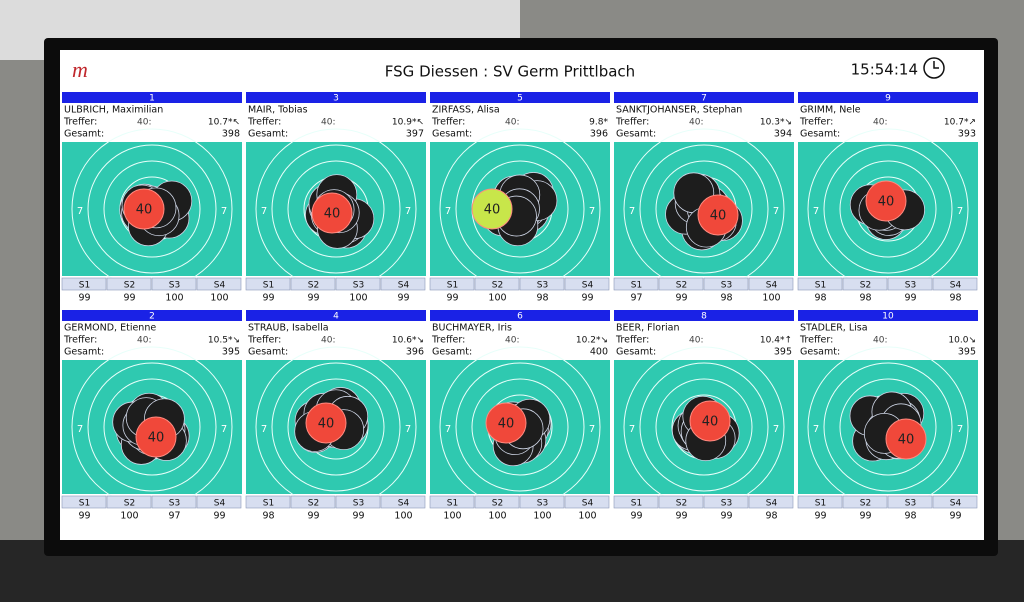 Image resolution: width=1024 pixels, height=602 pixels. Describe the element at coordinates (408, 123) in the screenshot. I see `last-shot: 10.9*↖` at that location.